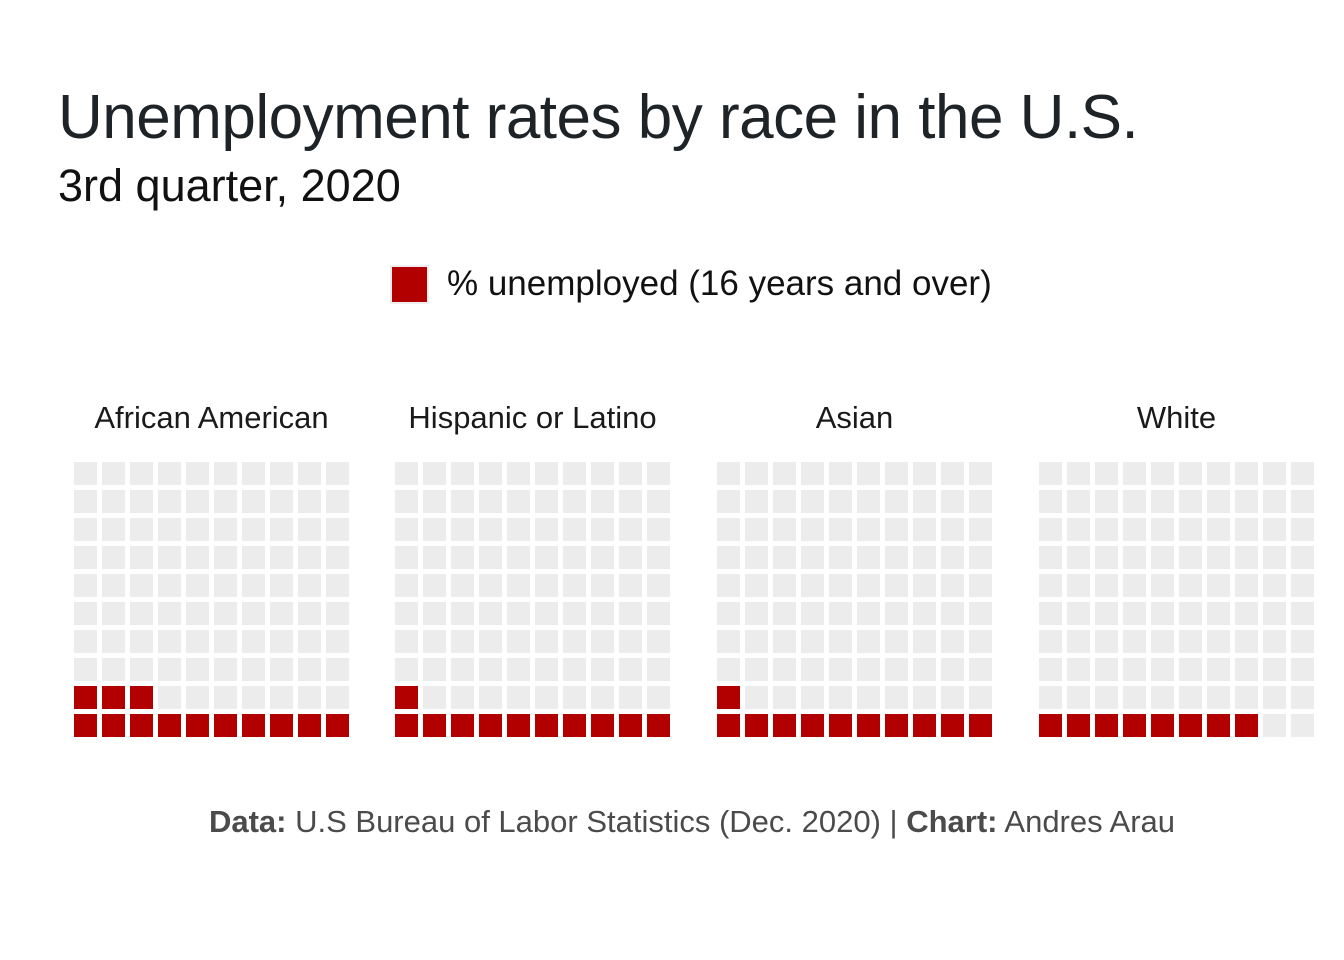 This screenshot has height=960, width=1344. What do you see at coordinates (532, 417) in the screenshot?
I see `panel-label: Hispanic or Latino` at bounding box center [532, 417].